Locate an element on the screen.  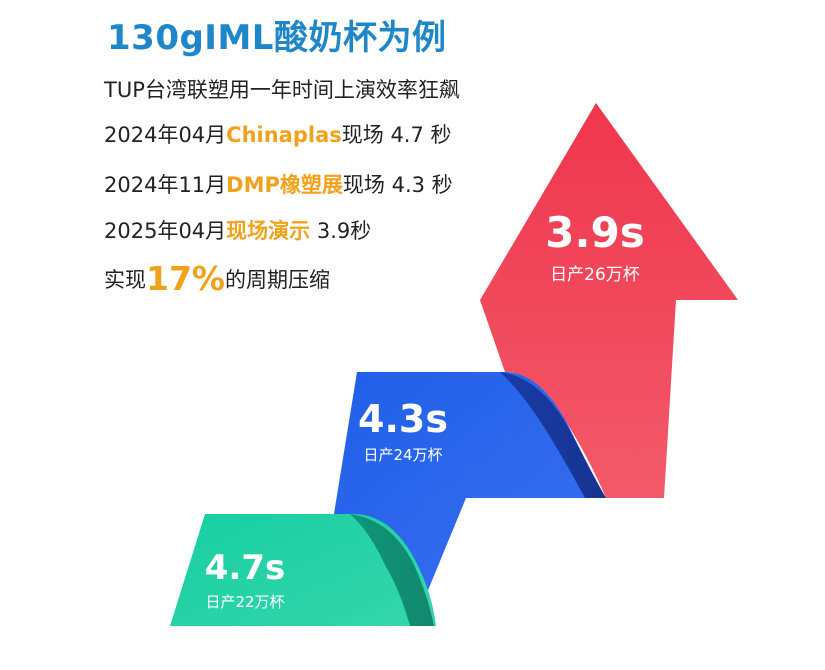
cycle-time-value: 4.7s is located at coordinates (245, 568).